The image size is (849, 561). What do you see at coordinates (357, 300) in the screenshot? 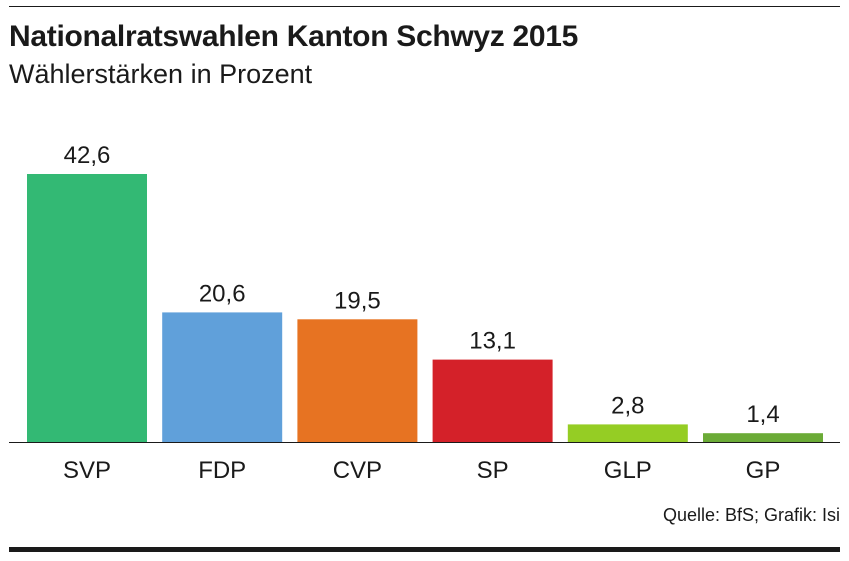
I see `value-label-cvp: 19,5` at bounding box center [357, 300].